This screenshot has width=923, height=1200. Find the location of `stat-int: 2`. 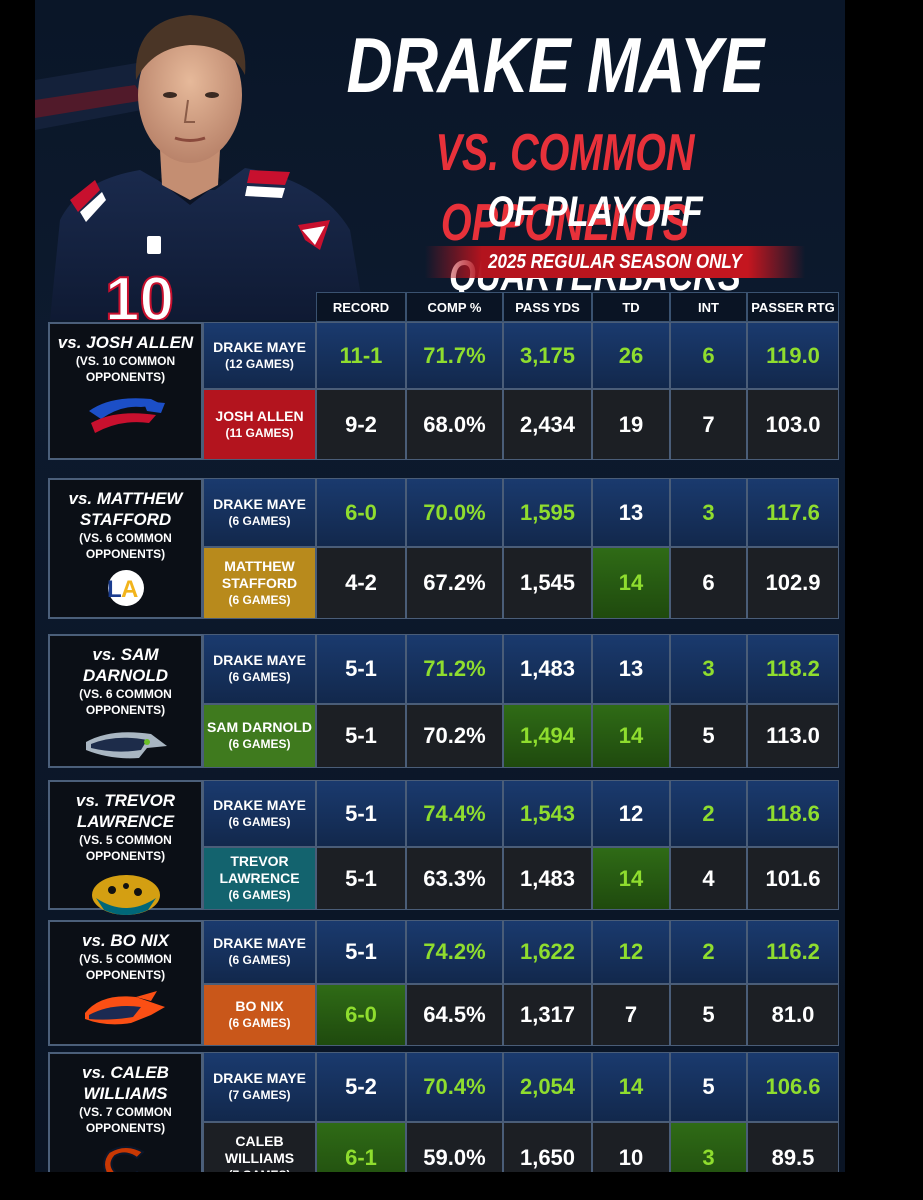

stat-int: 2 is located at coordinates (708, 813).